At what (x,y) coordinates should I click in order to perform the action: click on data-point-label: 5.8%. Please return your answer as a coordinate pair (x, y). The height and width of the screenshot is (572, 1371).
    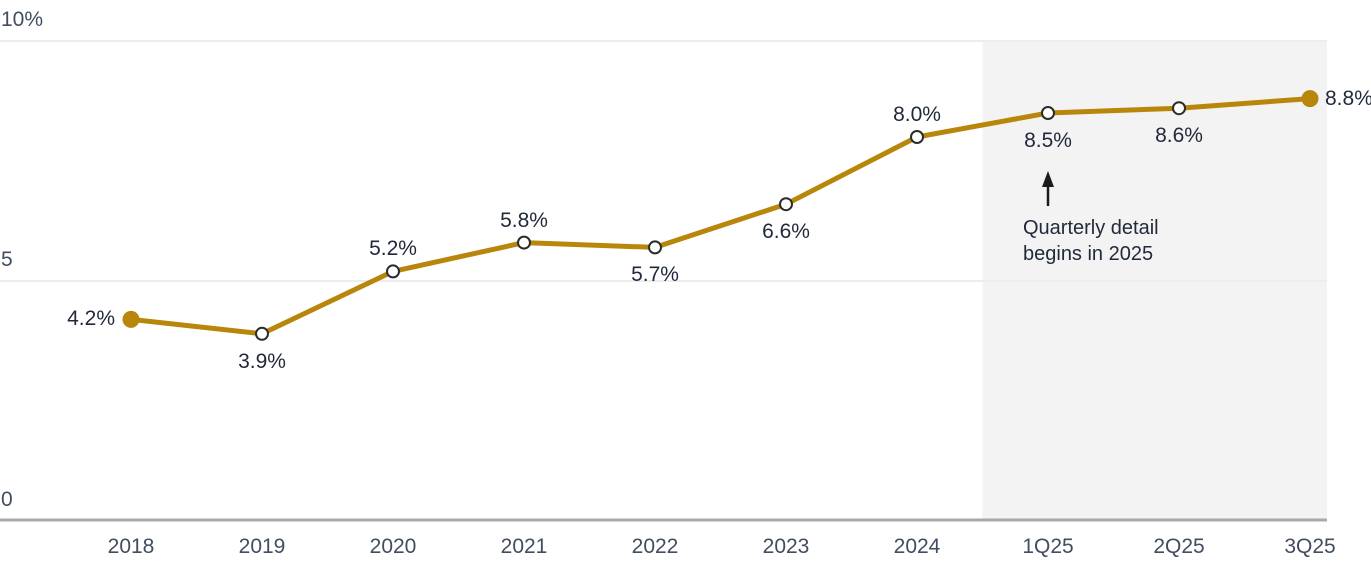
    Looking at the image, I should click on (524, 220).